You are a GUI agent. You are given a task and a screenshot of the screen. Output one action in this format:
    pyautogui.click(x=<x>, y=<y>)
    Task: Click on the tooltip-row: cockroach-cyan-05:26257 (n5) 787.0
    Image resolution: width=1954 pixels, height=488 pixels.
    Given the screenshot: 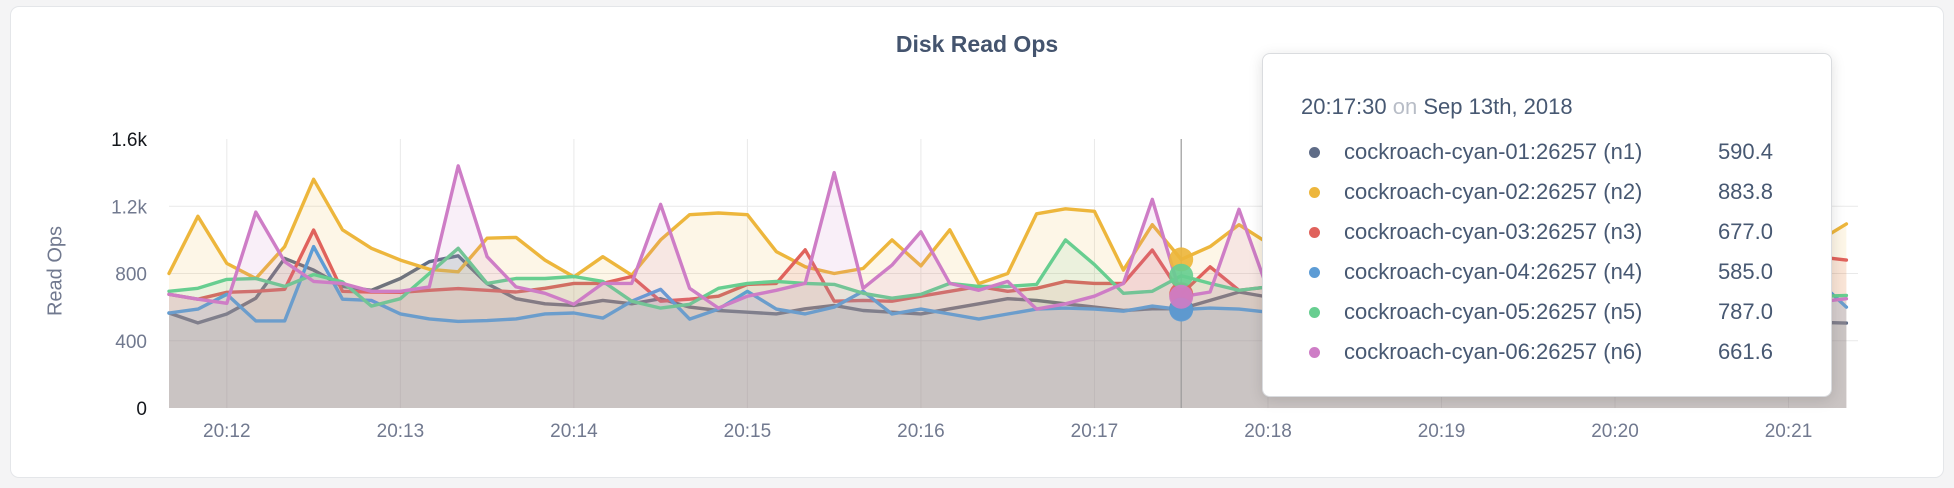 What is the action you would take?
    pyautogui.click(x=1537, y=312)
    